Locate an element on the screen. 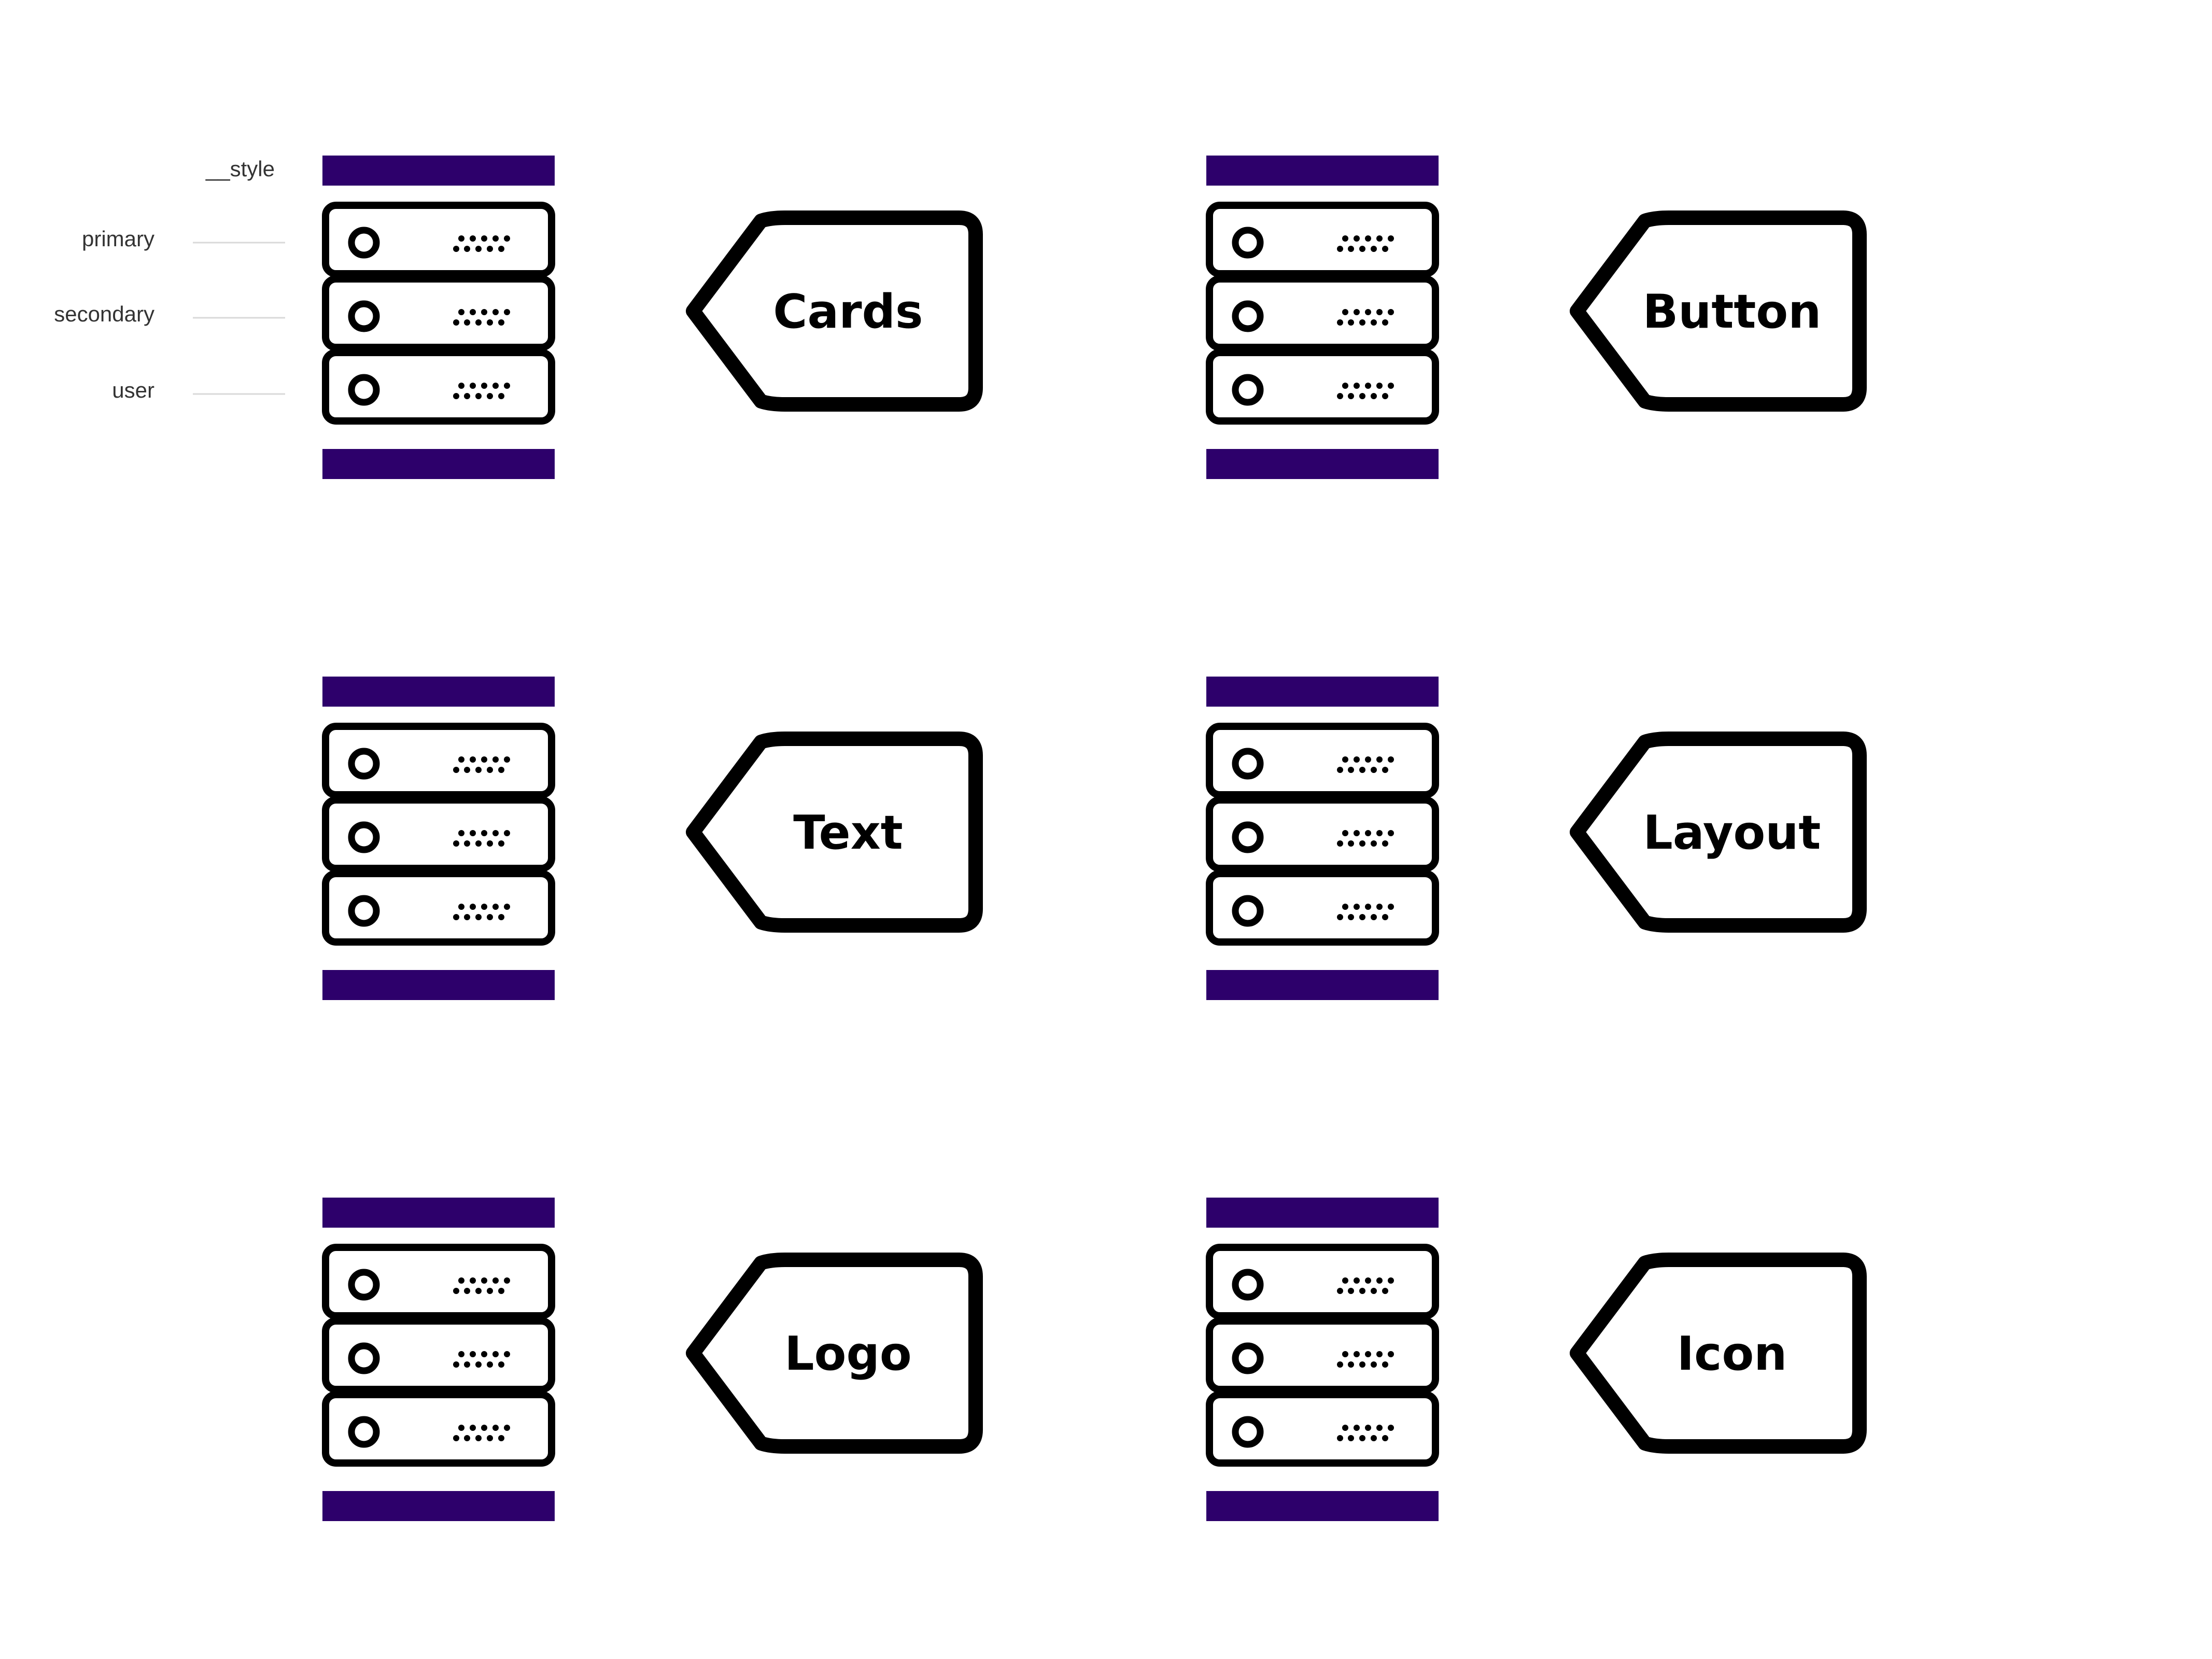  legend-style-label: __style is located at coordinates (240, 169).